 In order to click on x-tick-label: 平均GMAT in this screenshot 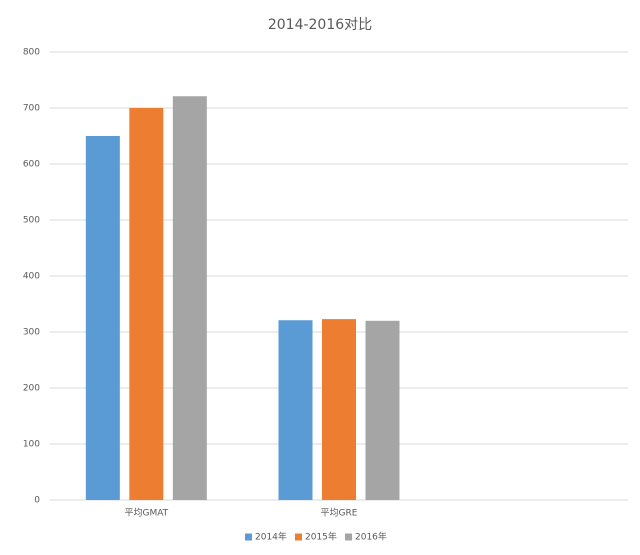, I will do `click(146, 513)`.